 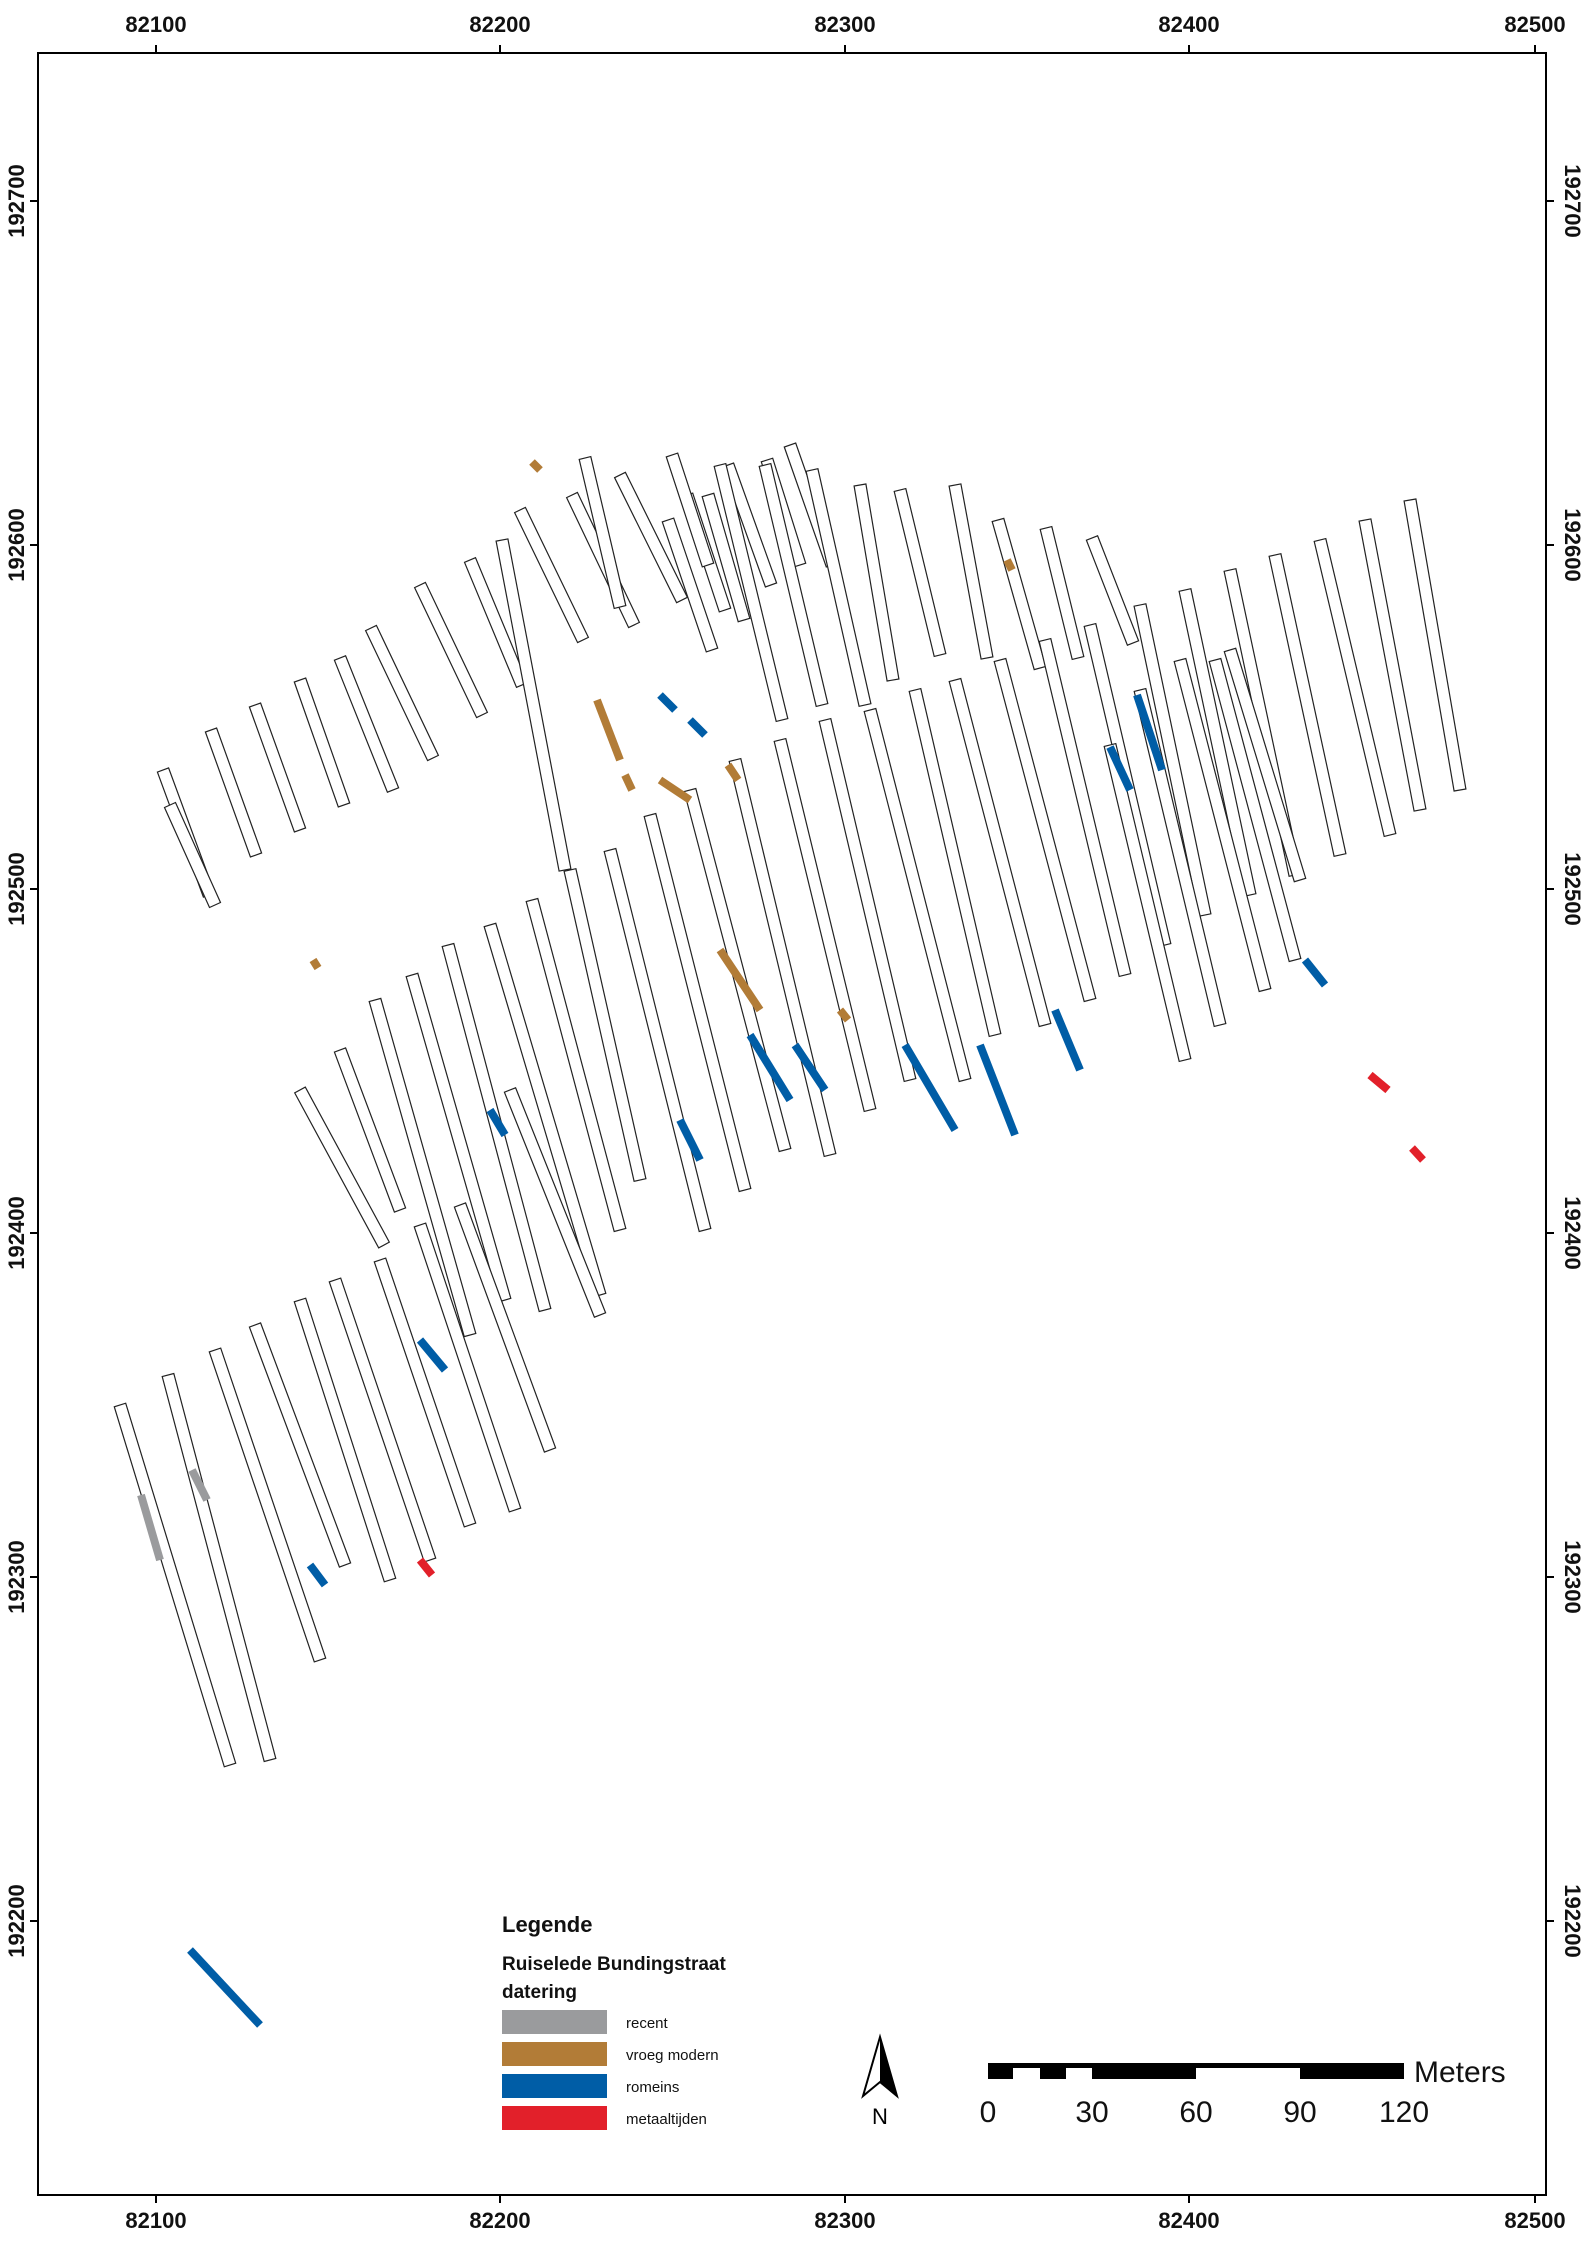 What do you see at coordinates (1572, 544) in the screenshot?
I see `y-tick-label-right: 192600` at bounding box center [1572, 544].